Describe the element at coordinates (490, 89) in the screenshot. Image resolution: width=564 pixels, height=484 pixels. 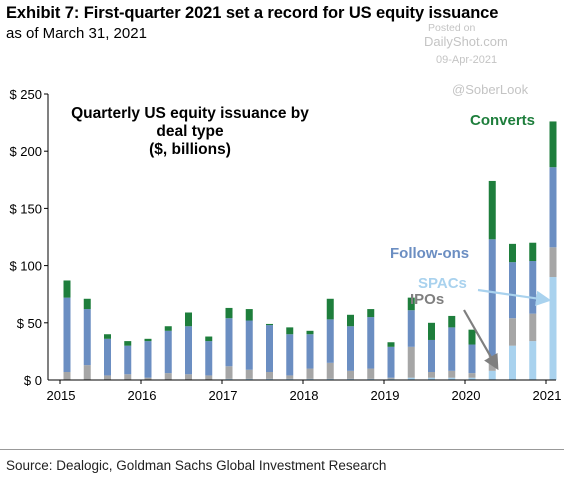
I see `watermark-handle: @SoberLook` at that location.